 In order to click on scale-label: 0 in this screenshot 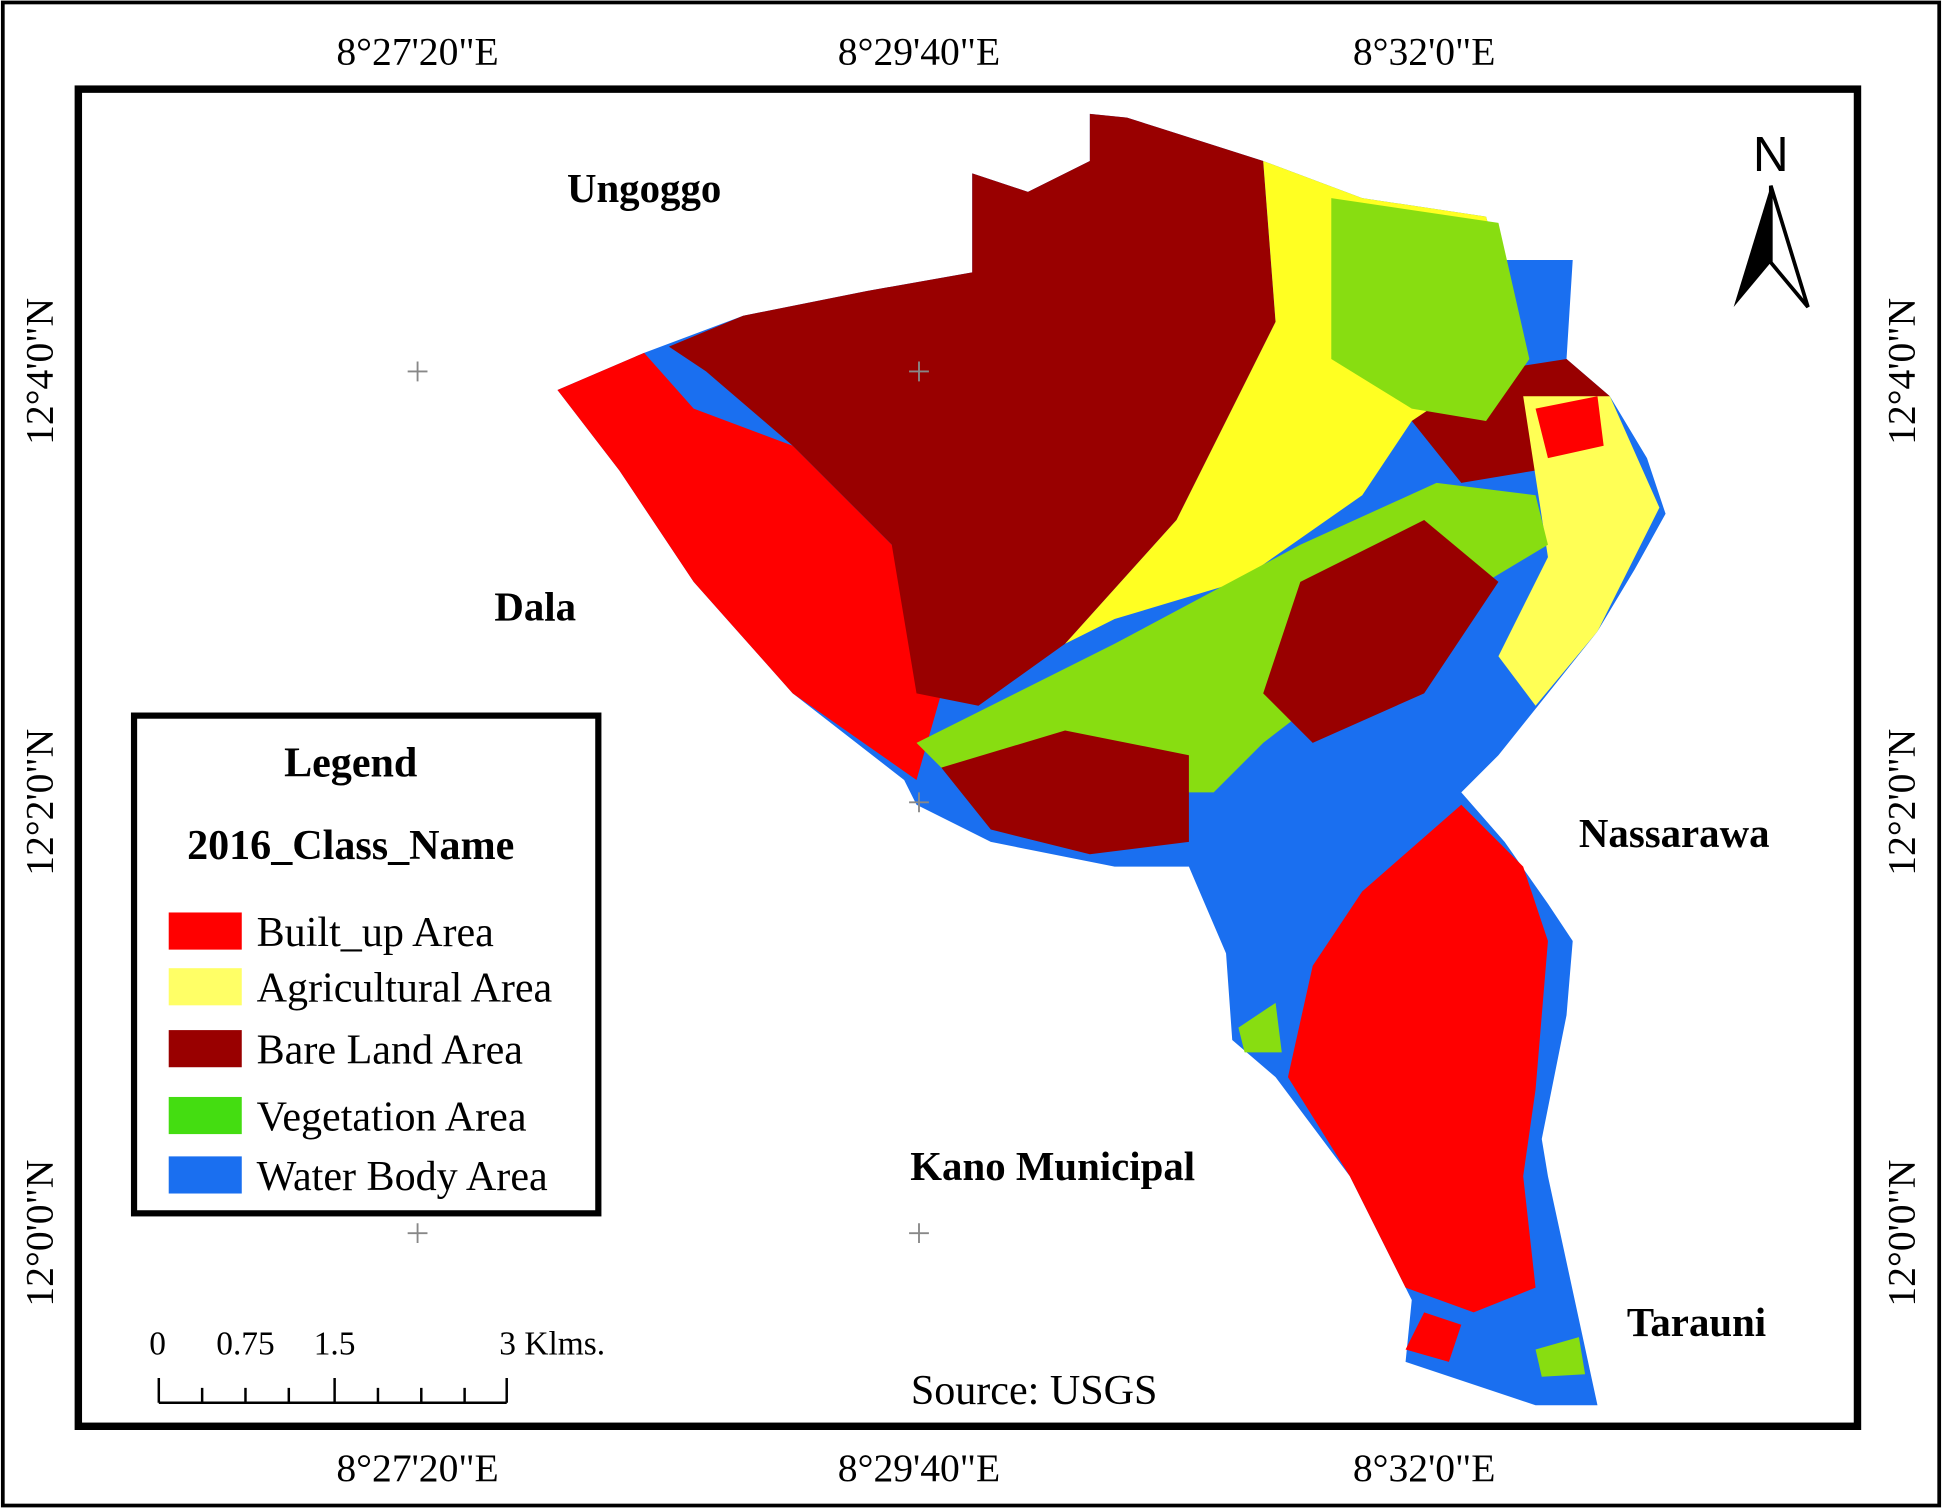, I will do `click(157, 1343)`.